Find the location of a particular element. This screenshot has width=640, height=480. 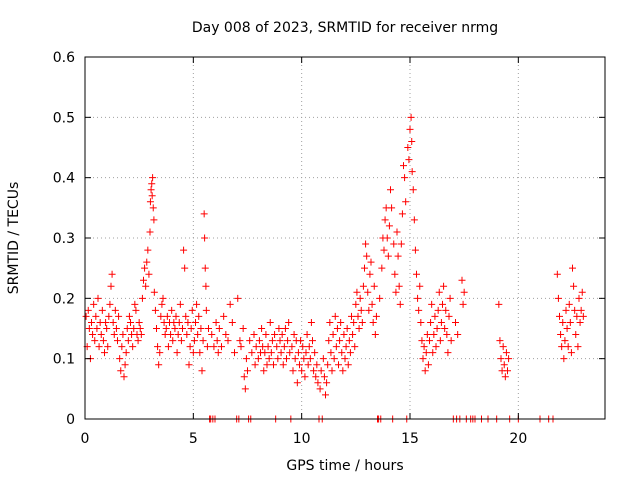

x-tick-label: 10 is located at coordinates (302, 439).